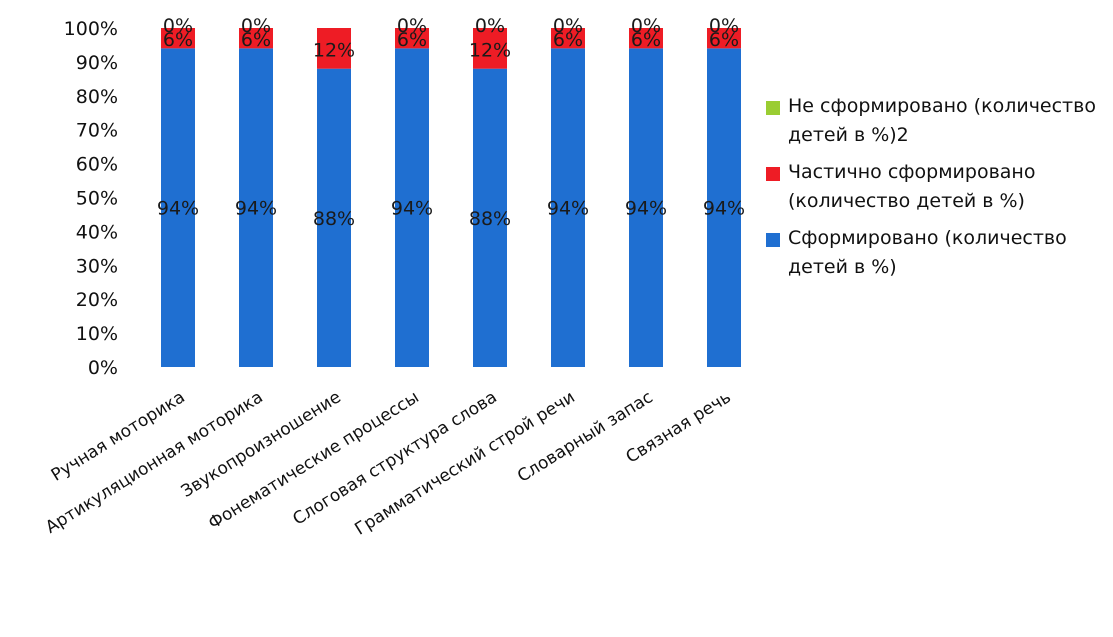  I want to click on legend-label-not-formed: Не сформировано (количество детей в %)2, so click(942, 120).